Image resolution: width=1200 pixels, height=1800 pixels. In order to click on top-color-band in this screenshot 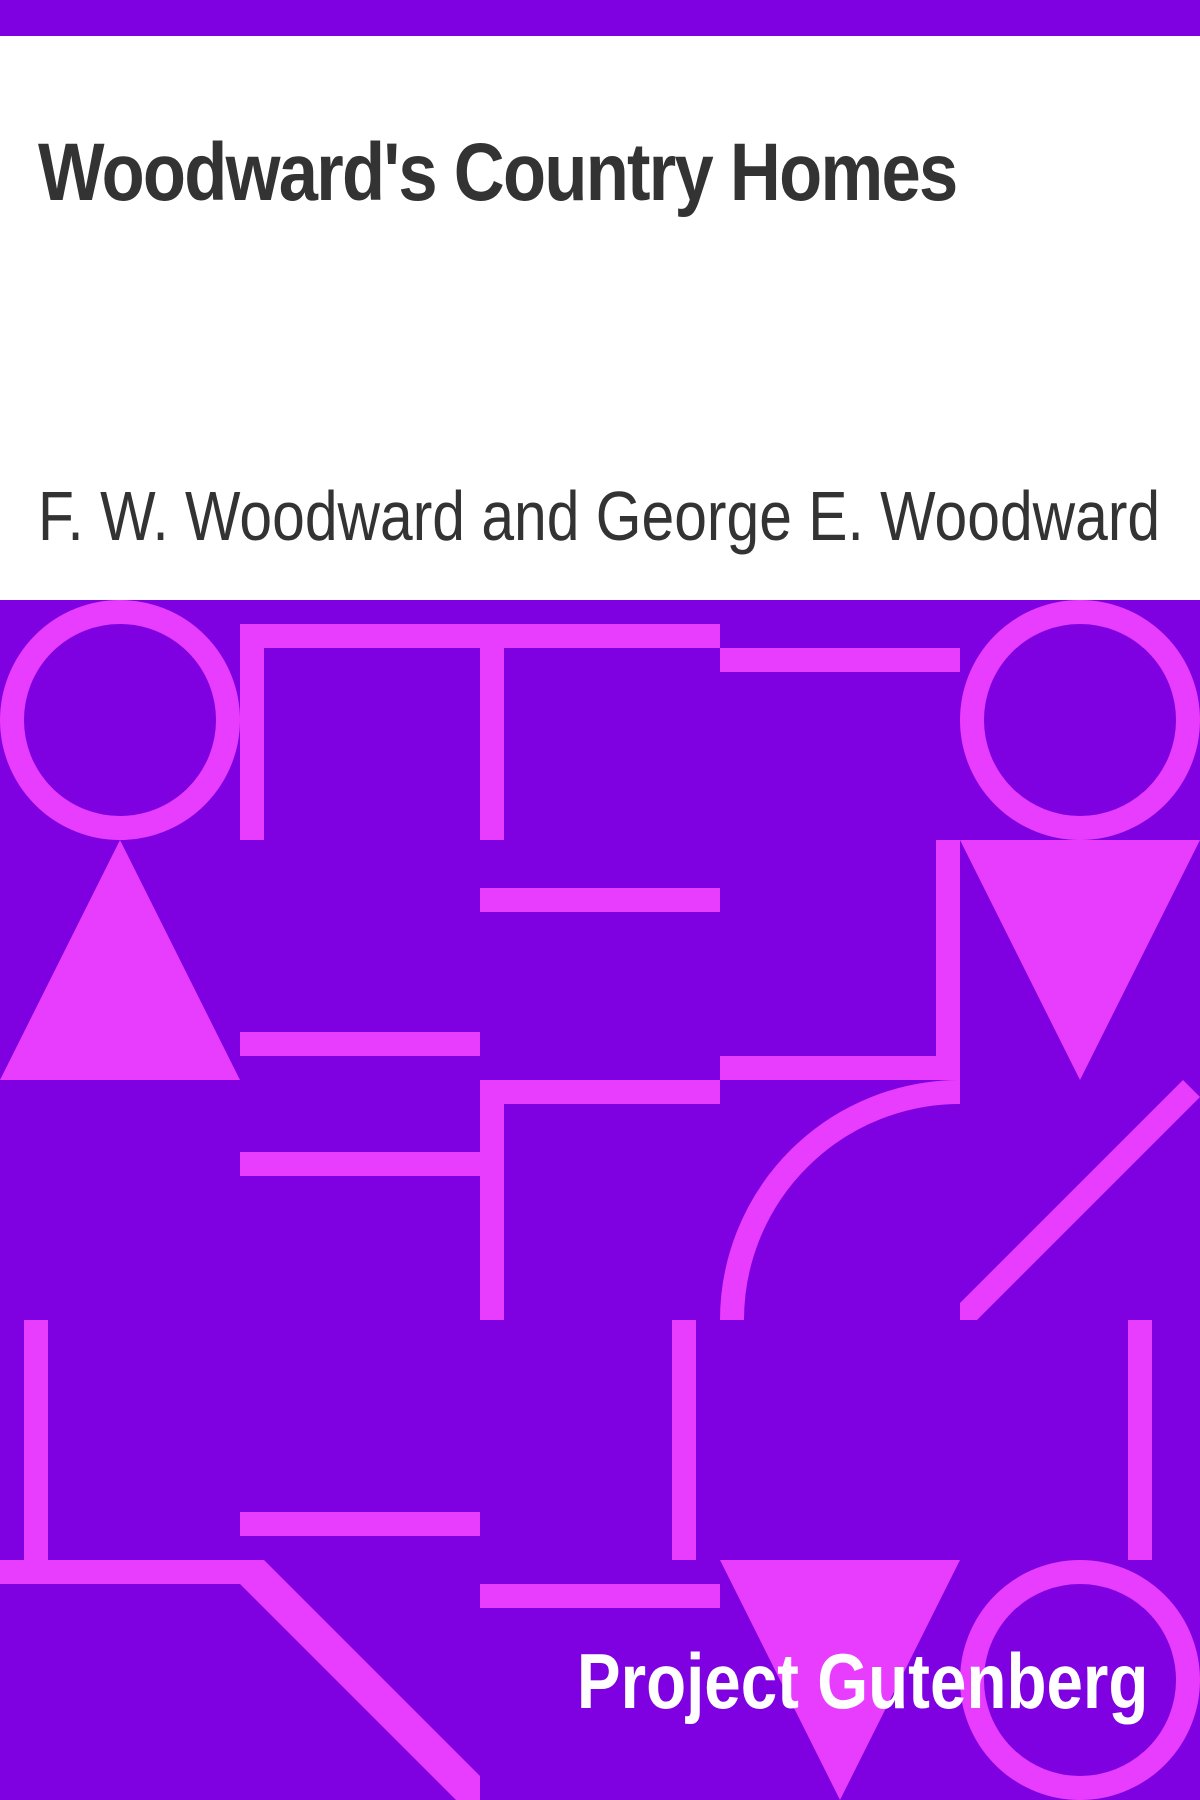, I will do `click(600, 18)`.